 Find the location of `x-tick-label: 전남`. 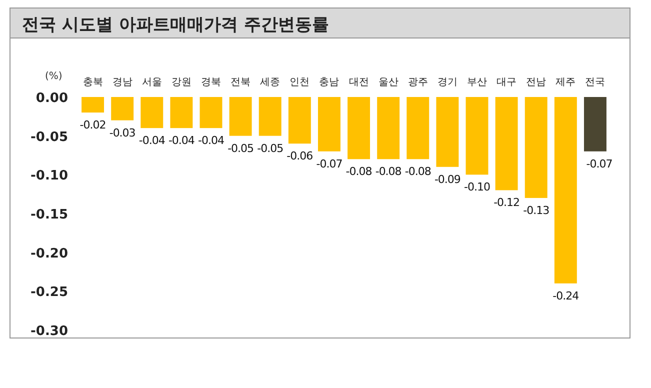

x-tick-label: 전남 is located at coordinates (536, 82).